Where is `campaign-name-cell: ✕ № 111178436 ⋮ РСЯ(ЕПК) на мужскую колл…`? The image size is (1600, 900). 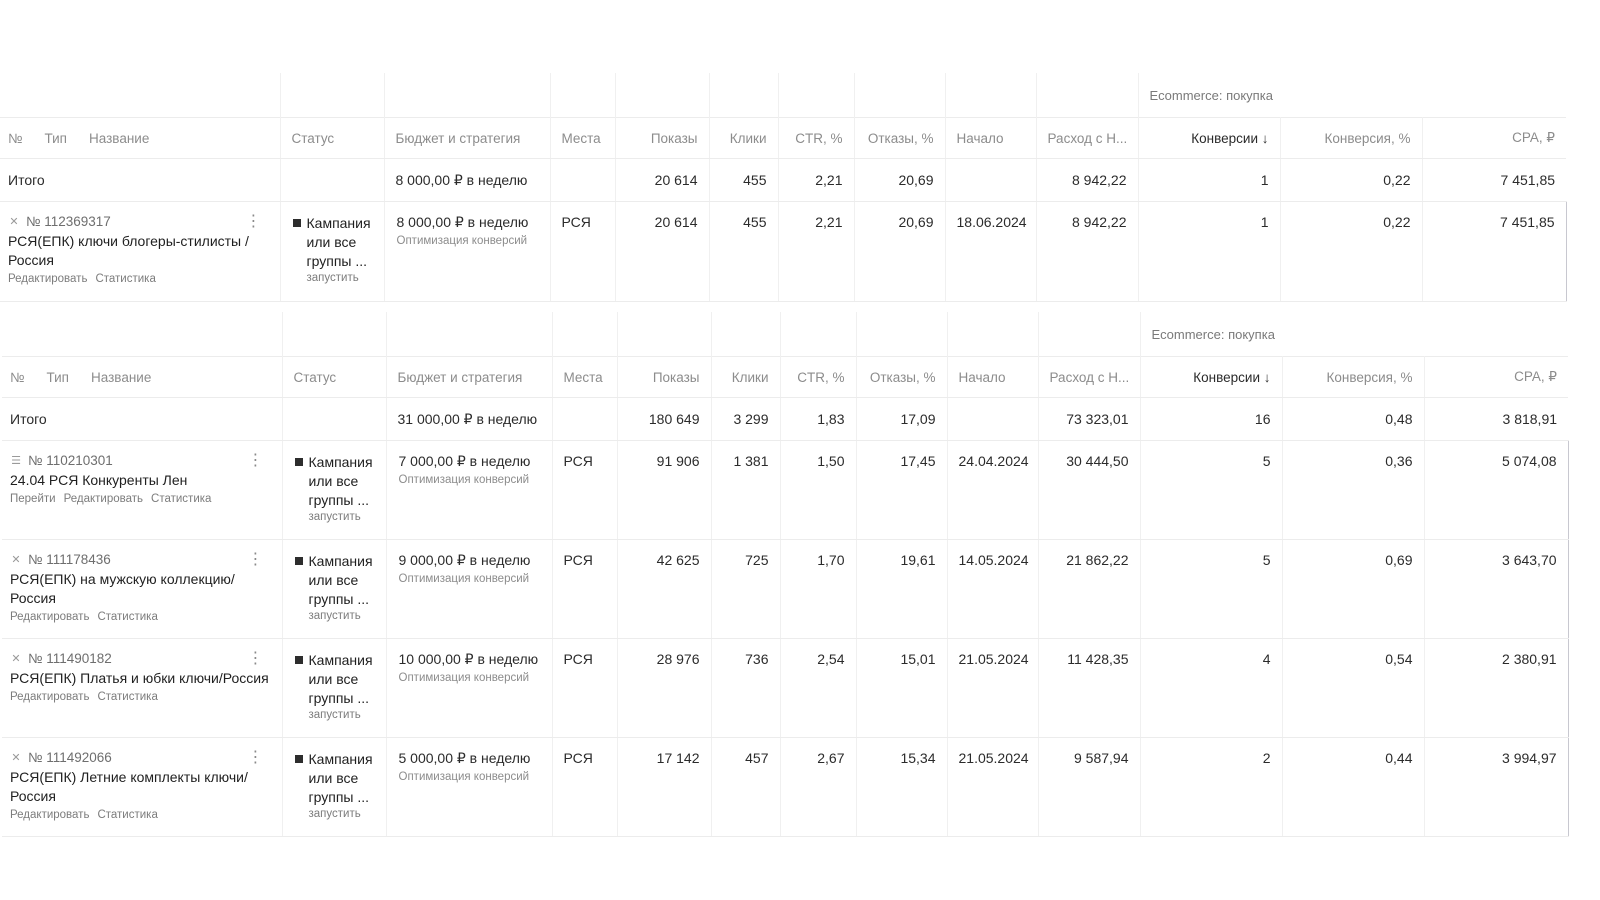 campaign-name-cell: ✕ № 111178436 ⋮ РСЯ(ЕПК) на мужскую колл… is located at coordinates (142, 589).